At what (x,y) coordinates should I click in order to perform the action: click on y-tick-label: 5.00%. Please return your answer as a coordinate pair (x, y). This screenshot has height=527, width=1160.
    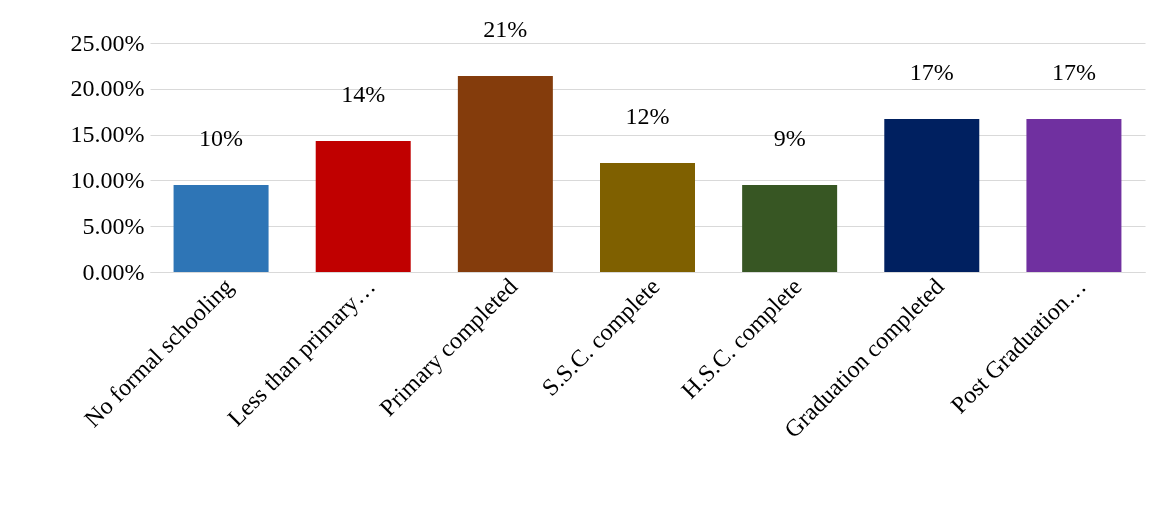
    Looking at the image, I should click on (113, 225).